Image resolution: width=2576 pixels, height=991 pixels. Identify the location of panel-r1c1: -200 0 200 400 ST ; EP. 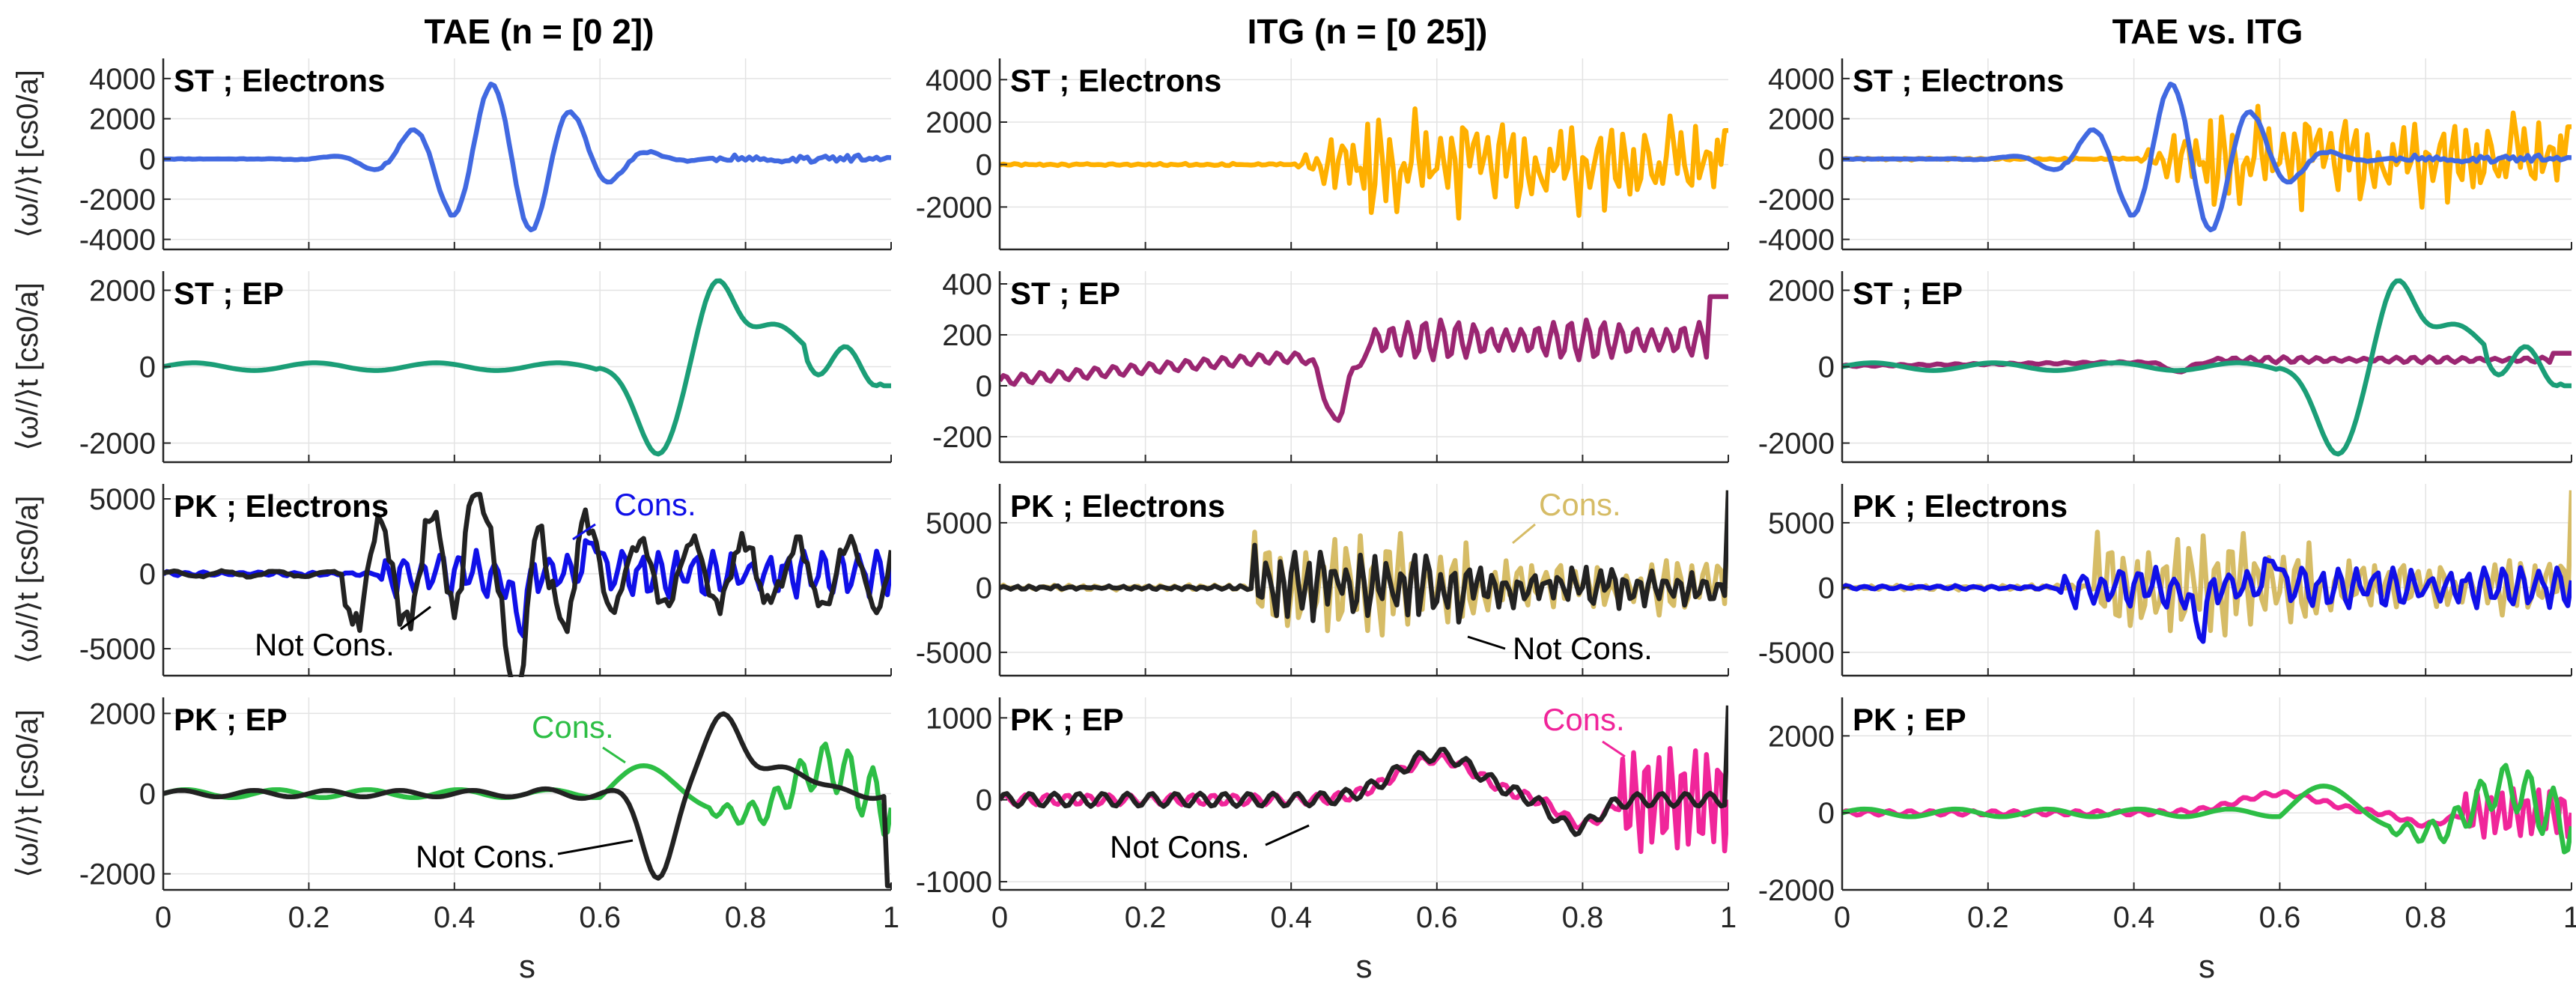
(1330, 366).